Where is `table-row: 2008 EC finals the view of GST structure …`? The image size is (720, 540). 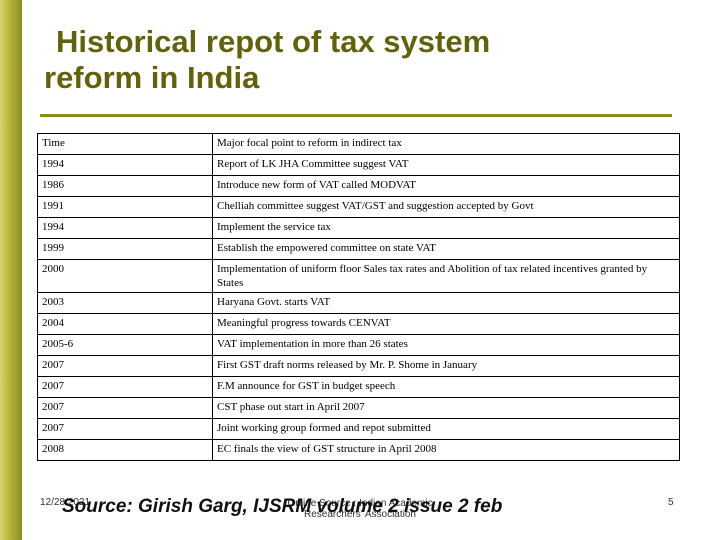
table-row: 2008 EC finals the view of GST structure … is located at coordinates (358, 450).